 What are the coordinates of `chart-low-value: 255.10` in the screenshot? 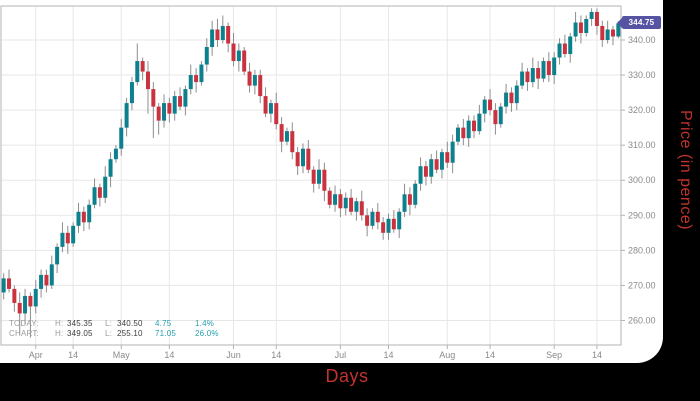 It's located at (130, 333).